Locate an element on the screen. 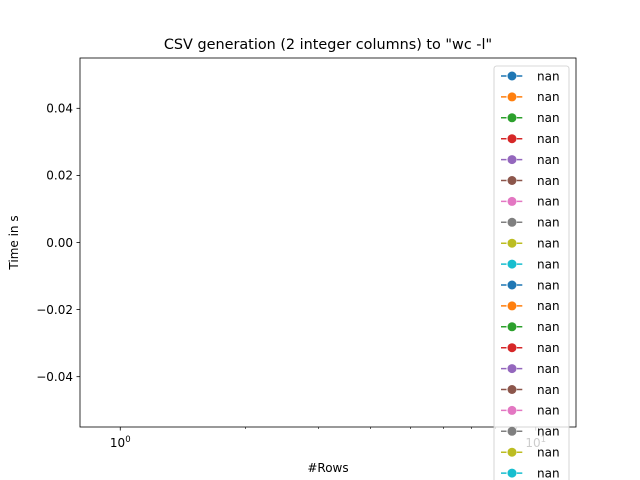 The height and width of the screenshot is (480, 640). y-tick-label: −0.04 is located at coordinates (54, 377).